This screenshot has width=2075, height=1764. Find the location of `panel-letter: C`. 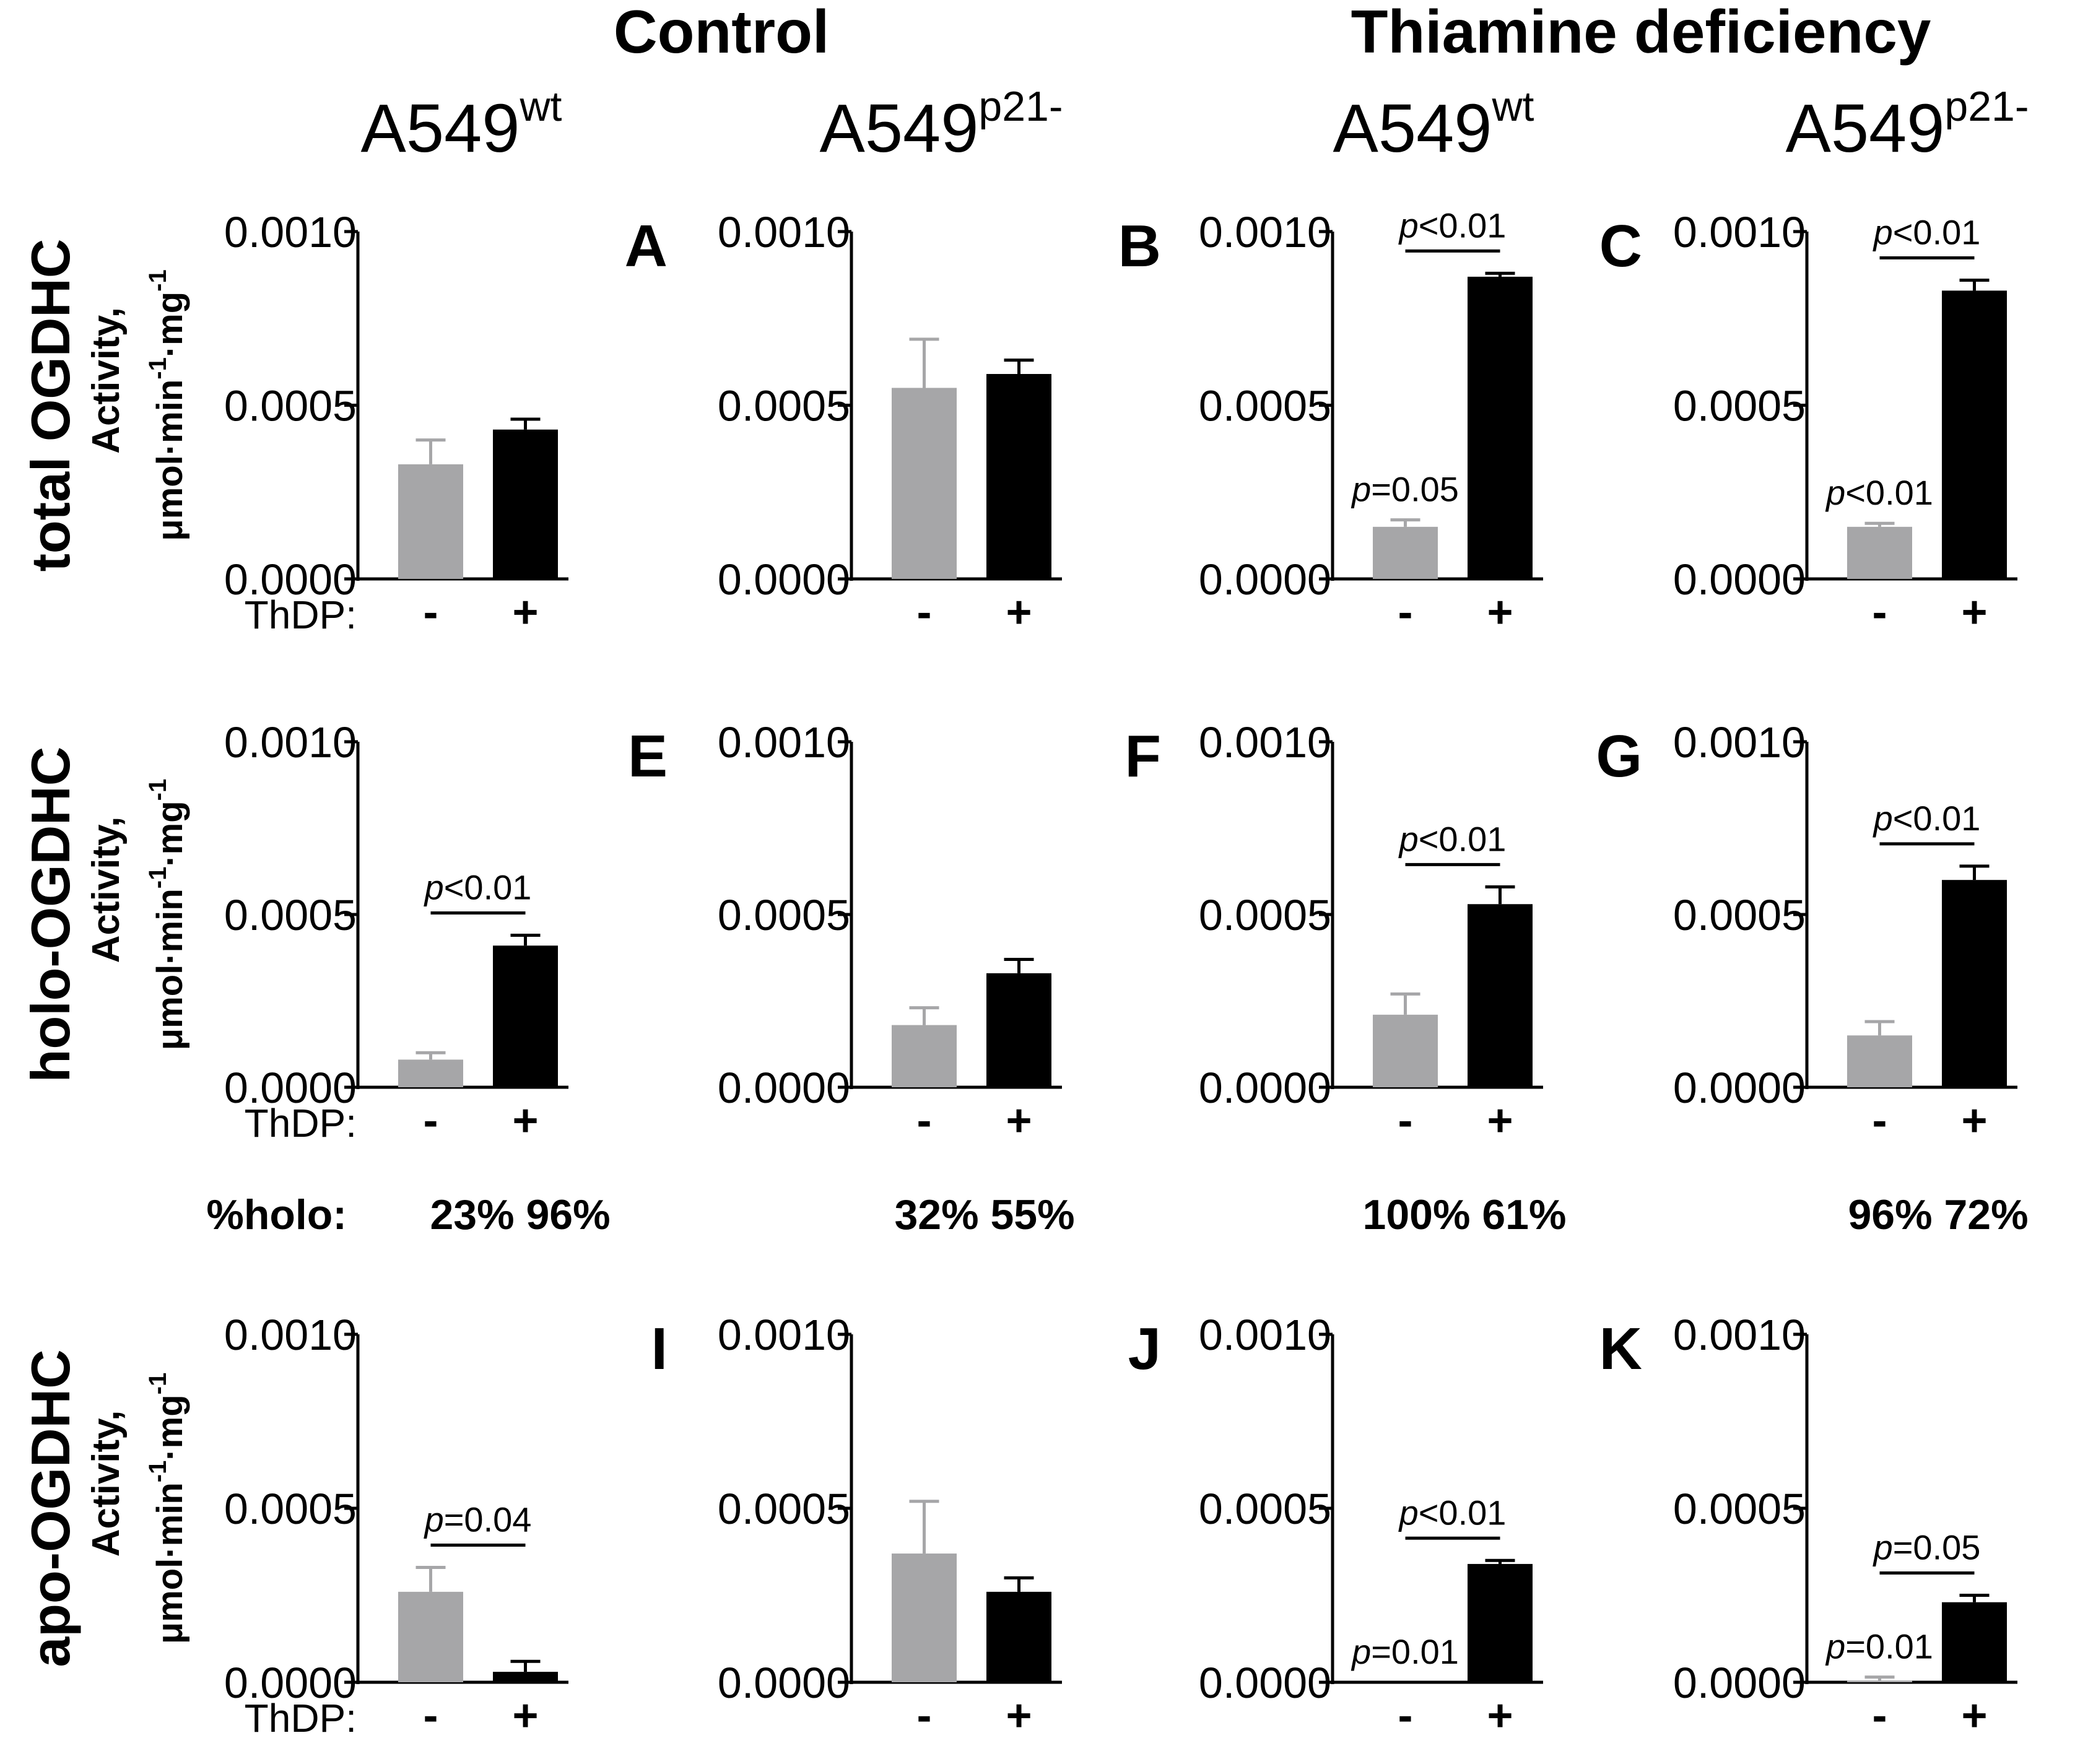

panel-letter: C is located at coordinates (1620, 246).